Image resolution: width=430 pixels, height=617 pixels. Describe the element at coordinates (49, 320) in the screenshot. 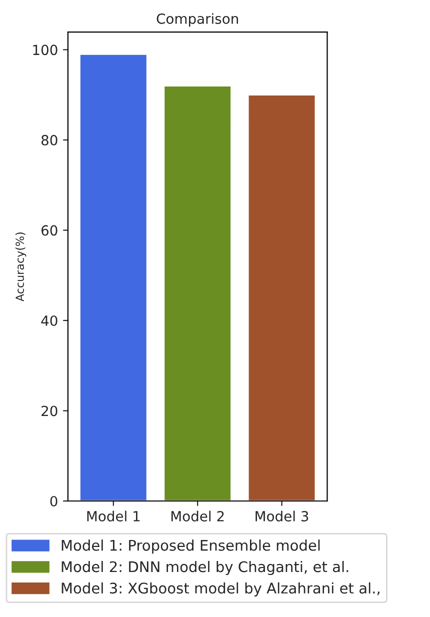

I see `y-tick-label: 40` at that location.